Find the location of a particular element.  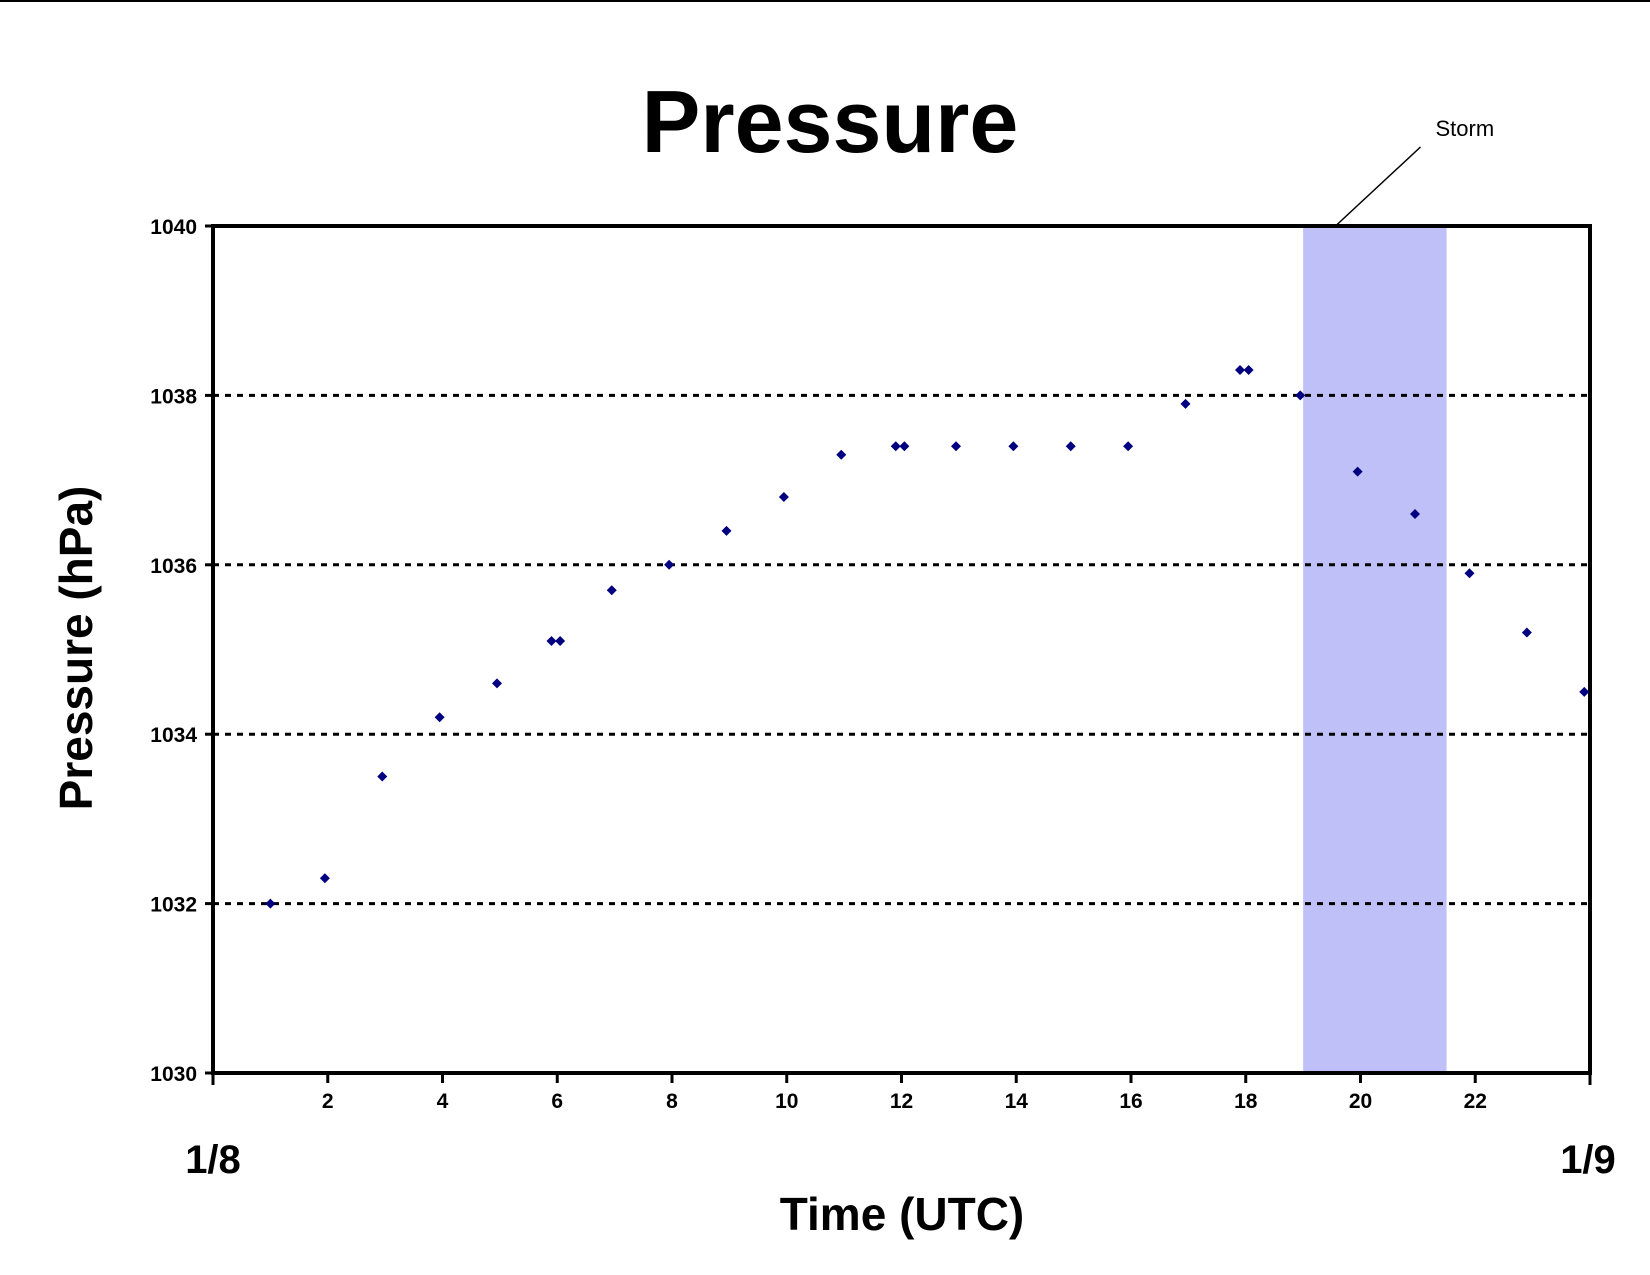

y-tick-label: 1038 is located at coordinates (173, 396).